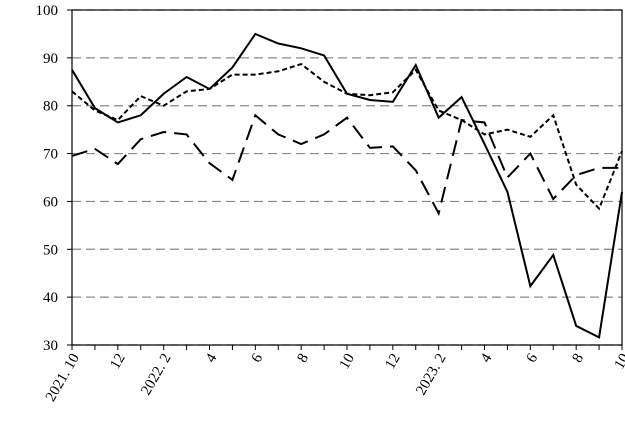 Image resolution: width=625 pixels, height=436 pixels. Describe the element at coordinates (50, 155) in the screenshot. I see `y-tick-label: 70` at that location.